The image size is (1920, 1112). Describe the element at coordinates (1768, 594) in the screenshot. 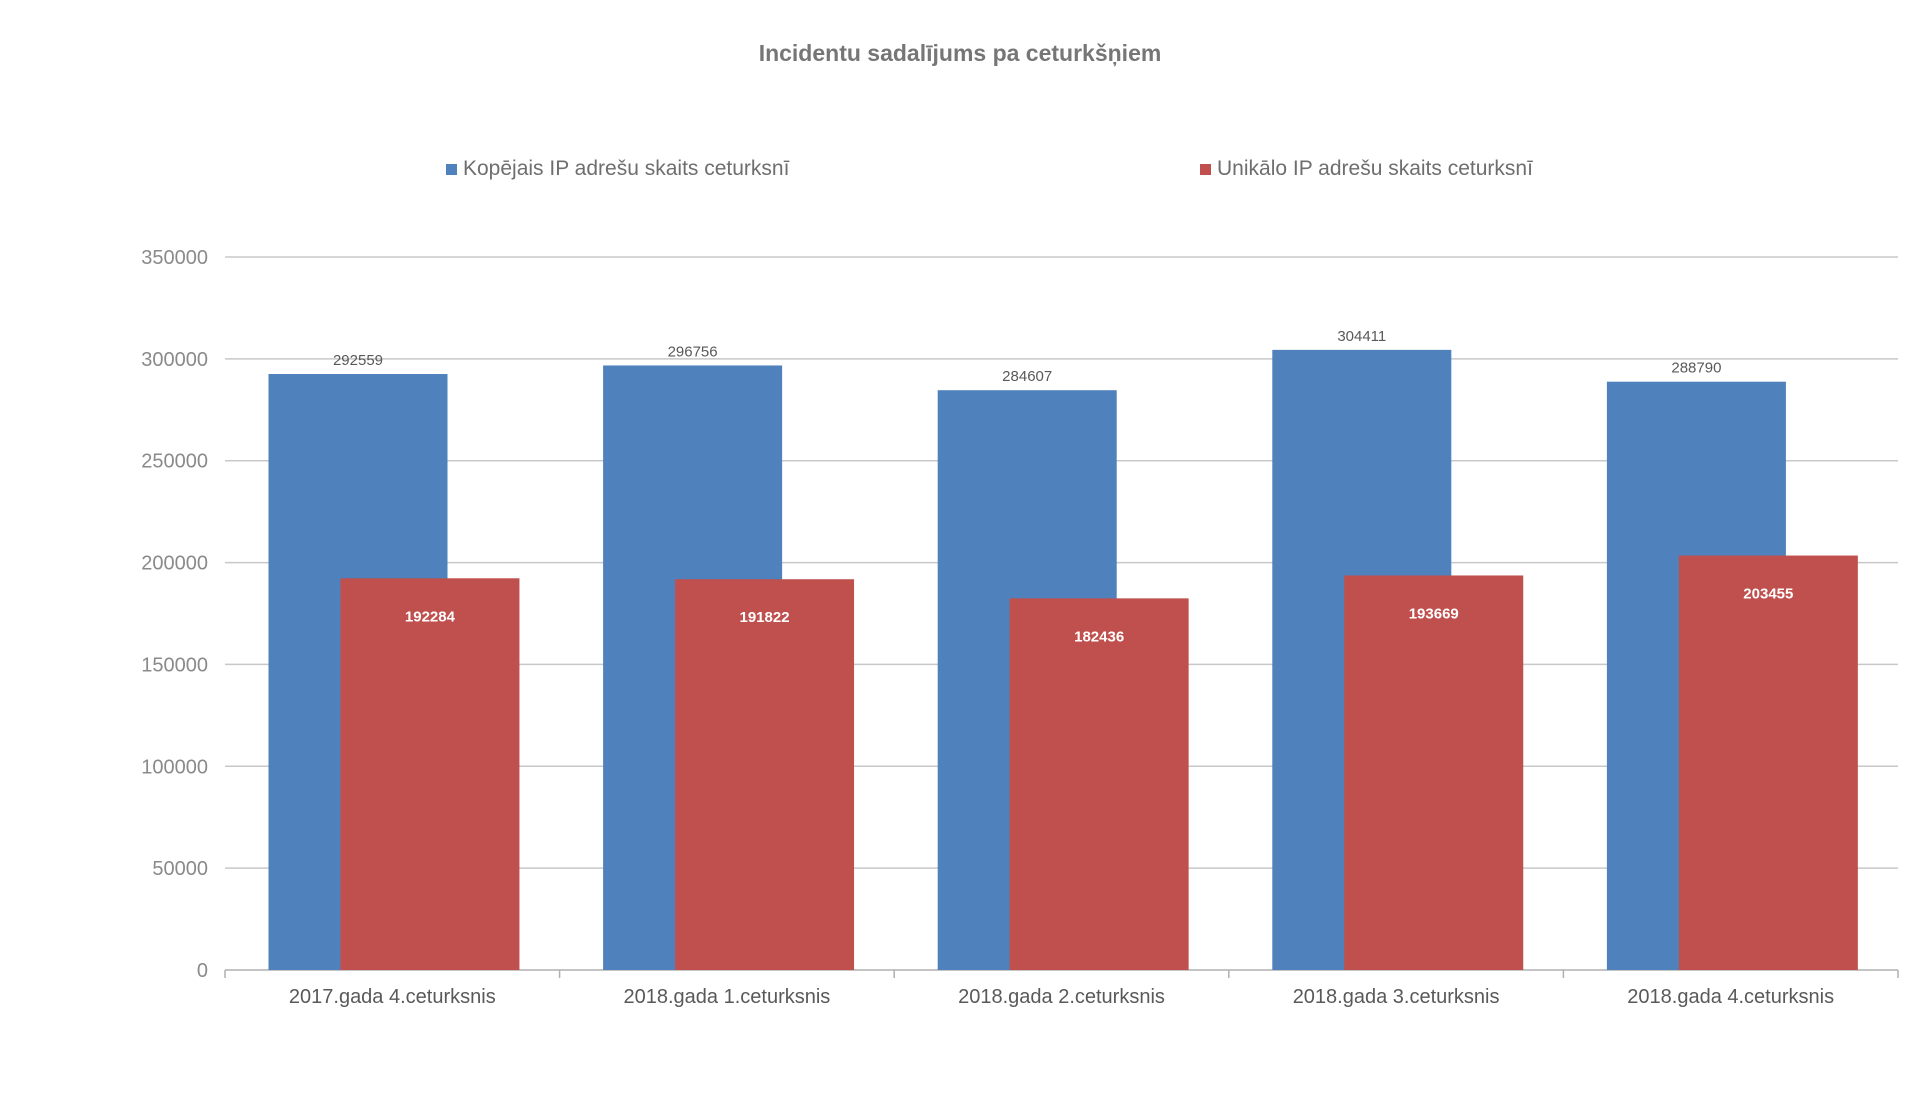

I see `data-label-unique: 203455` at that location.